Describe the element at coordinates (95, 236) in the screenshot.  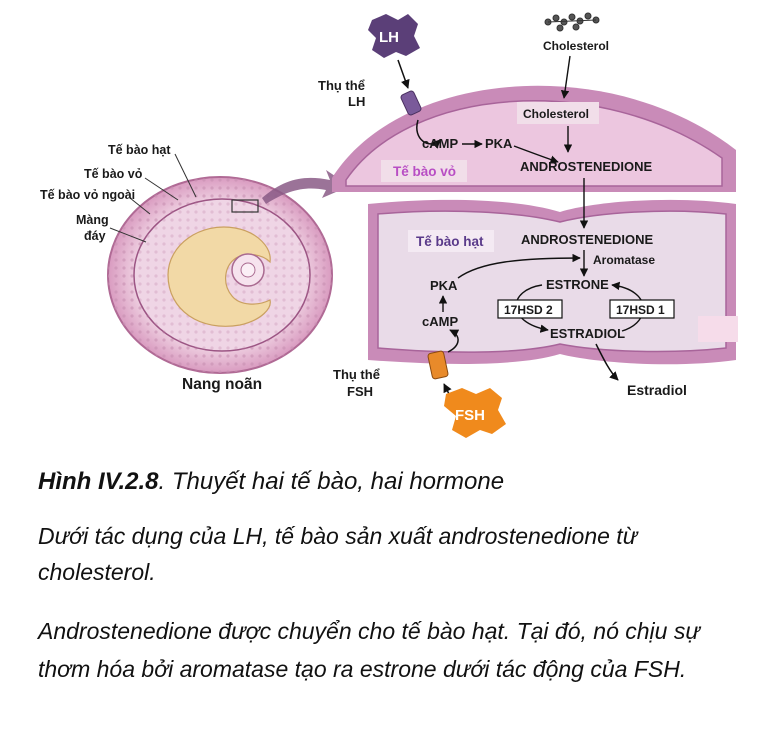
I see `label-basement-2: đáy` at that location.